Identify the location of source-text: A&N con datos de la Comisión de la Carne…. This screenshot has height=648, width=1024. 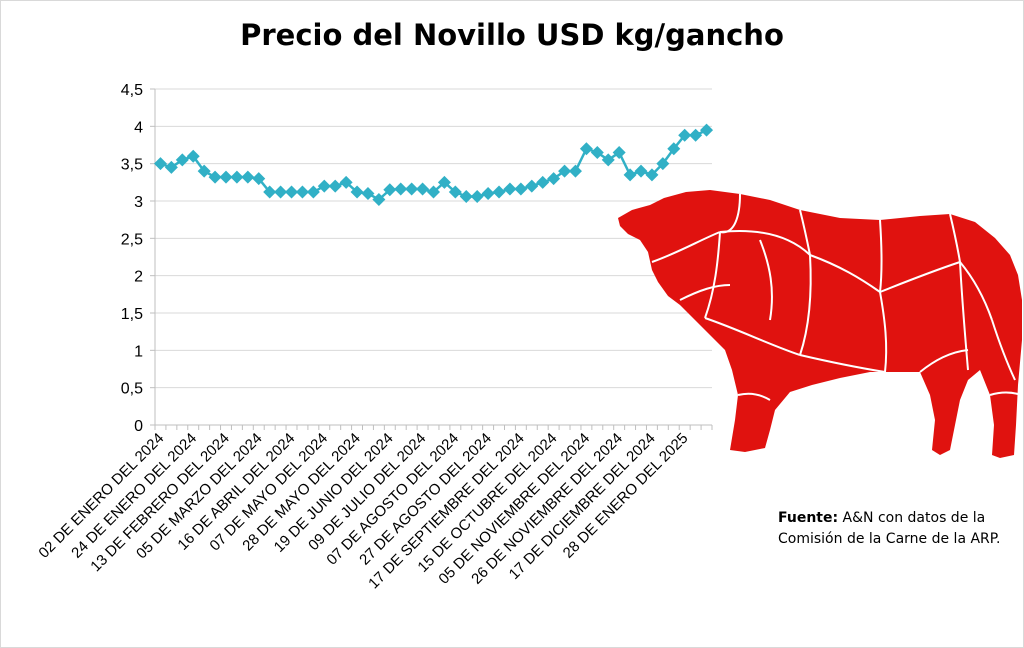
(889, 528).